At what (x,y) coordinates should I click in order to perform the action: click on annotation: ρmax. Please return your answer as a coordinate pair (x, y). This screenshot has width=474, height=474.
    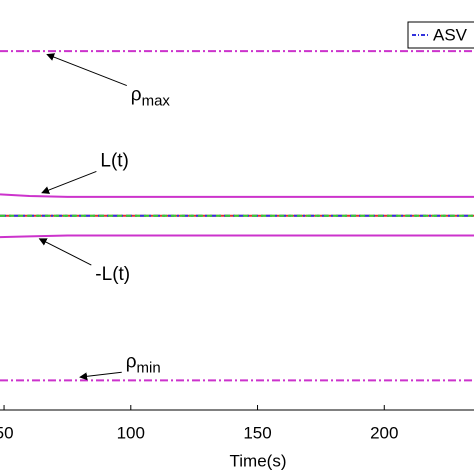
    Looking at the image, I should click on (151, 97).